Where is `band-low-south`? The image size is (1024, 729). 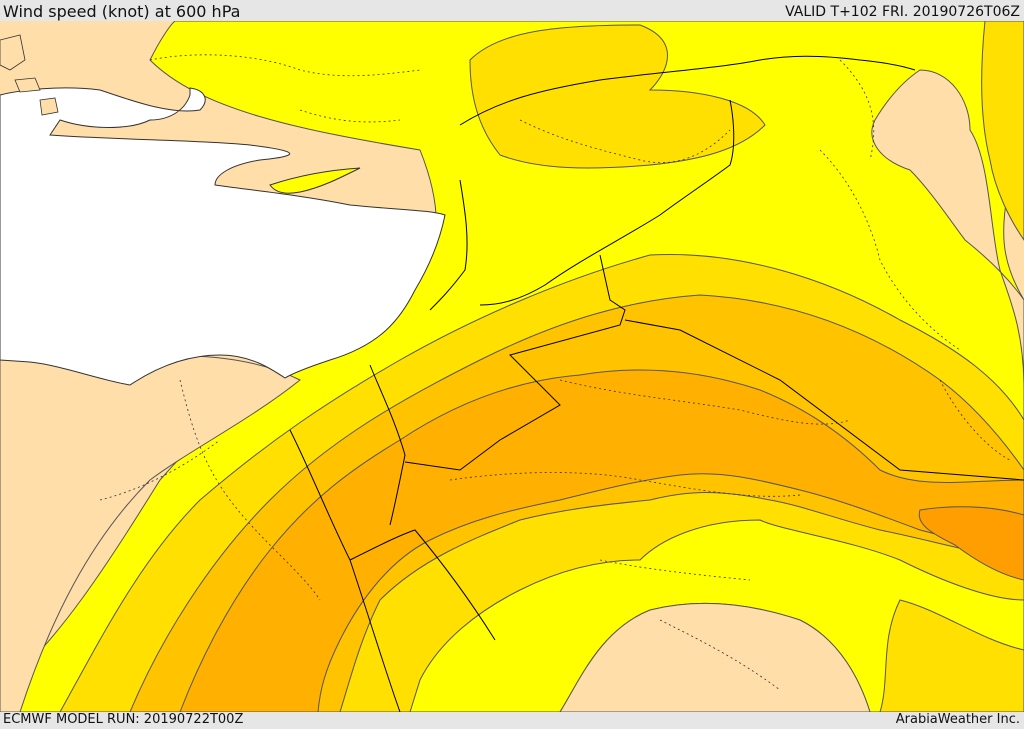 band-low-south is located at coordinates (715, 657).